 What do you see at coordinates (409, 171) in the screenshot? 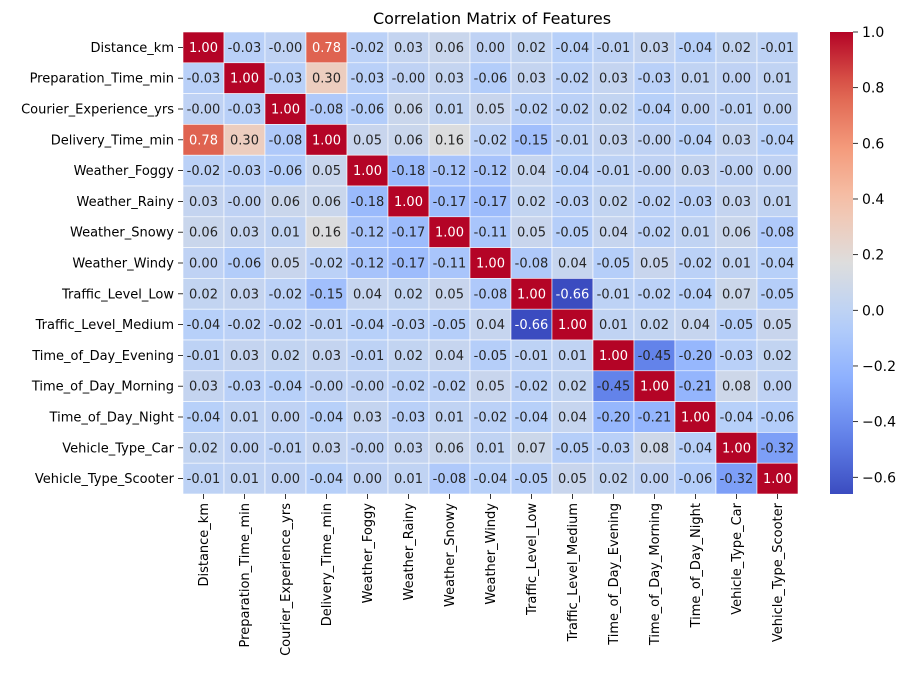
I see `cell-value-label: -0.18` at bounding box center [409, 171].